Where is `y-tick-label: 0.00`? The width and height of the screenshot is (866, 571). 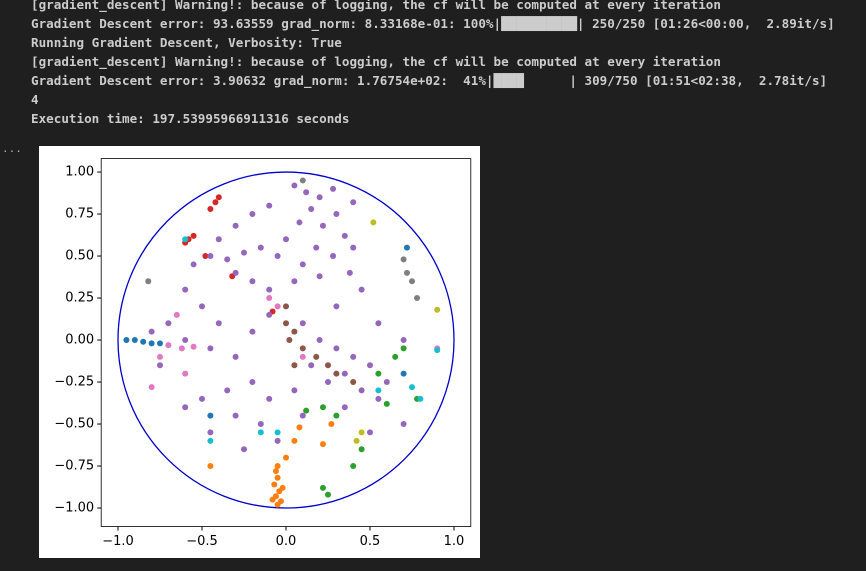 y-tick-label: 0.00 is located at coordinates (79, 340).